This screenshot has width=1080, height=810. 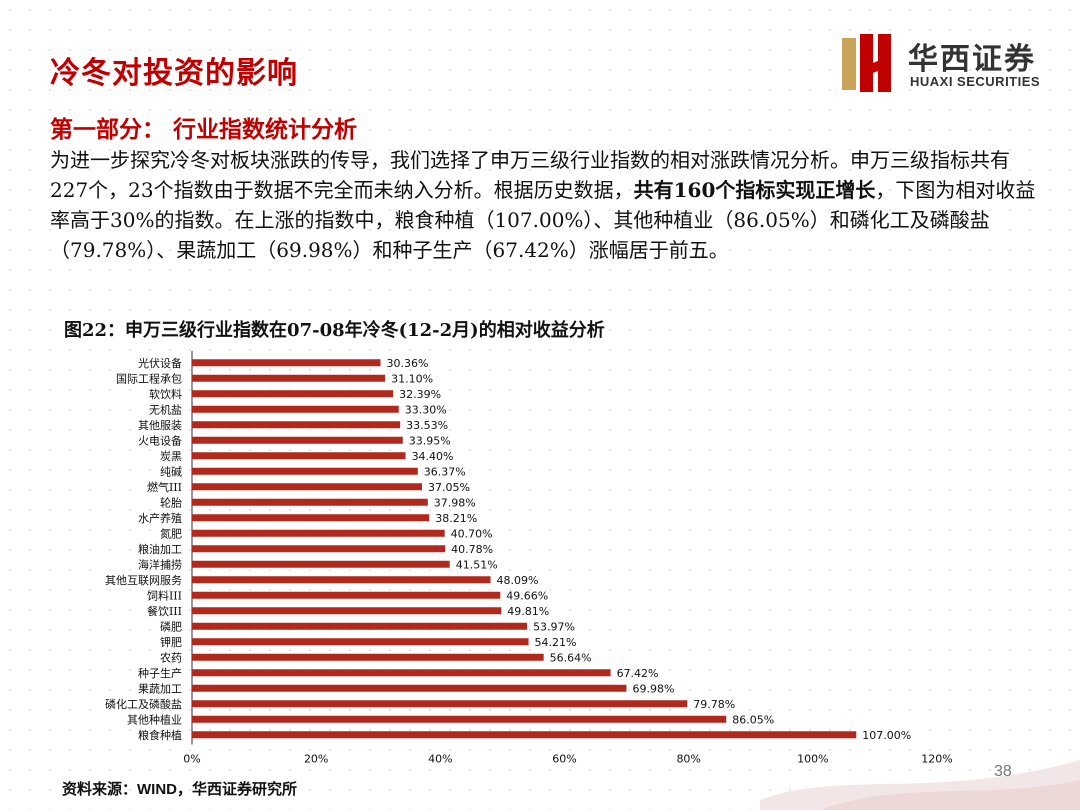 I want to click on body-text-bold: 共有160个指标实现正增长, so click(x=754, y=190).